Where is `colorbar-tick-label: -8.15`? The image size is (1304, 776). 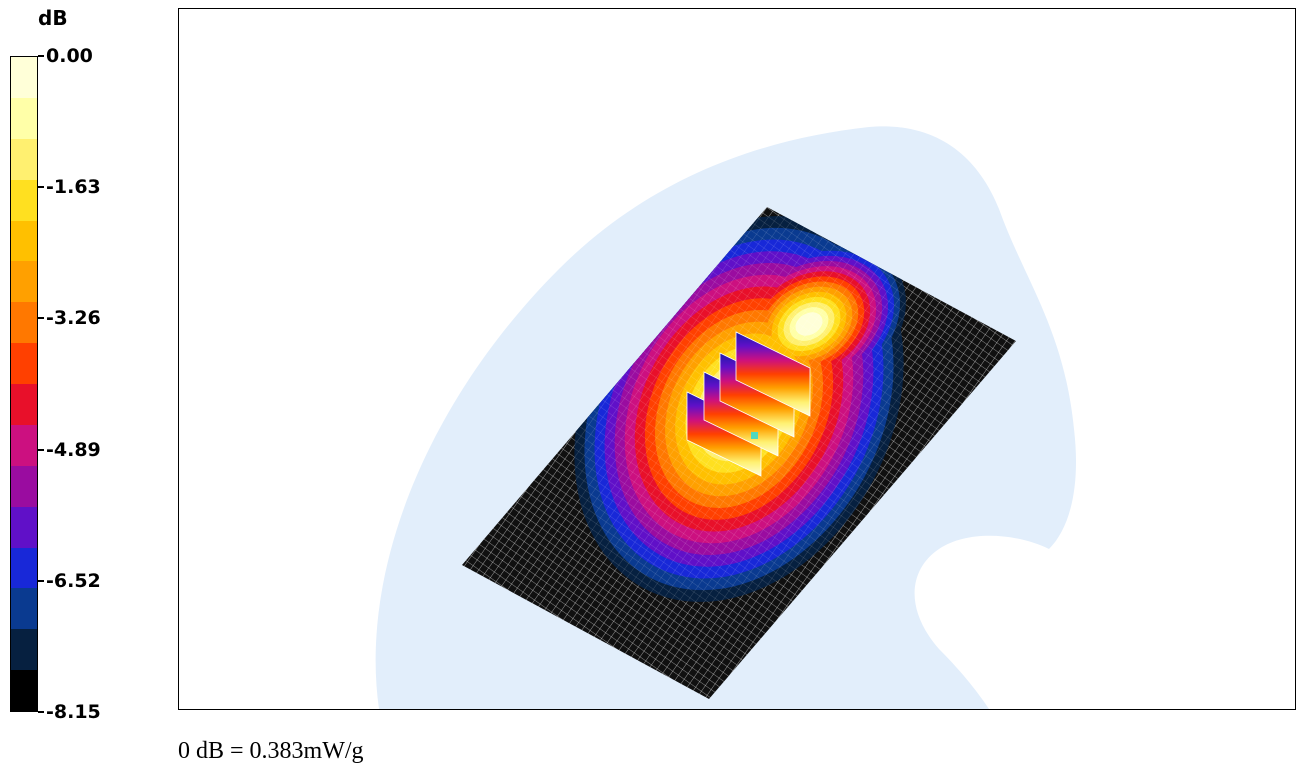
colorbar-tick-label: -8.15 is located at coordinates (73, 712).